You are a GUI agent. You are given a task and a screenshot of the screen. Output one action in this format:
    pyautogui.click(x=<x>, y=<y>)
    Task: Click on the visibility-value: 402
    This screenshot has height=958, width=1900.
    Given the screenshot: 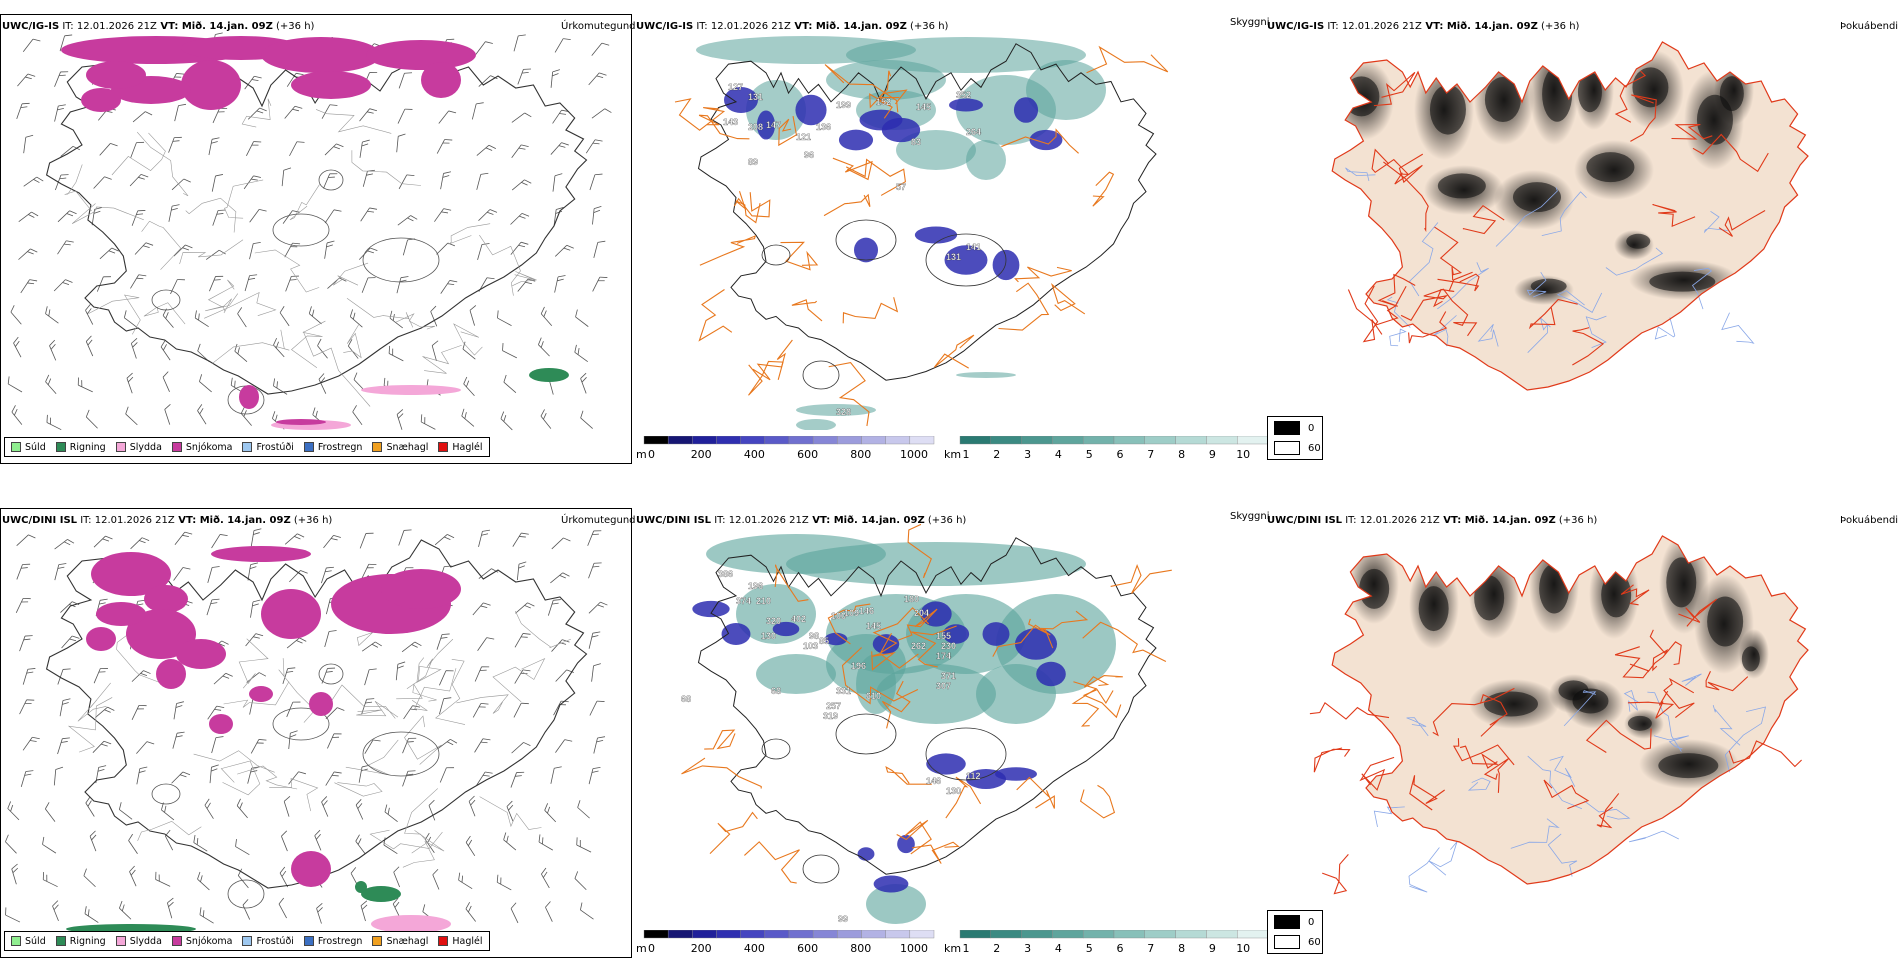 What is the action you would take?
    pyautogui.click(x=798, y=619)
    